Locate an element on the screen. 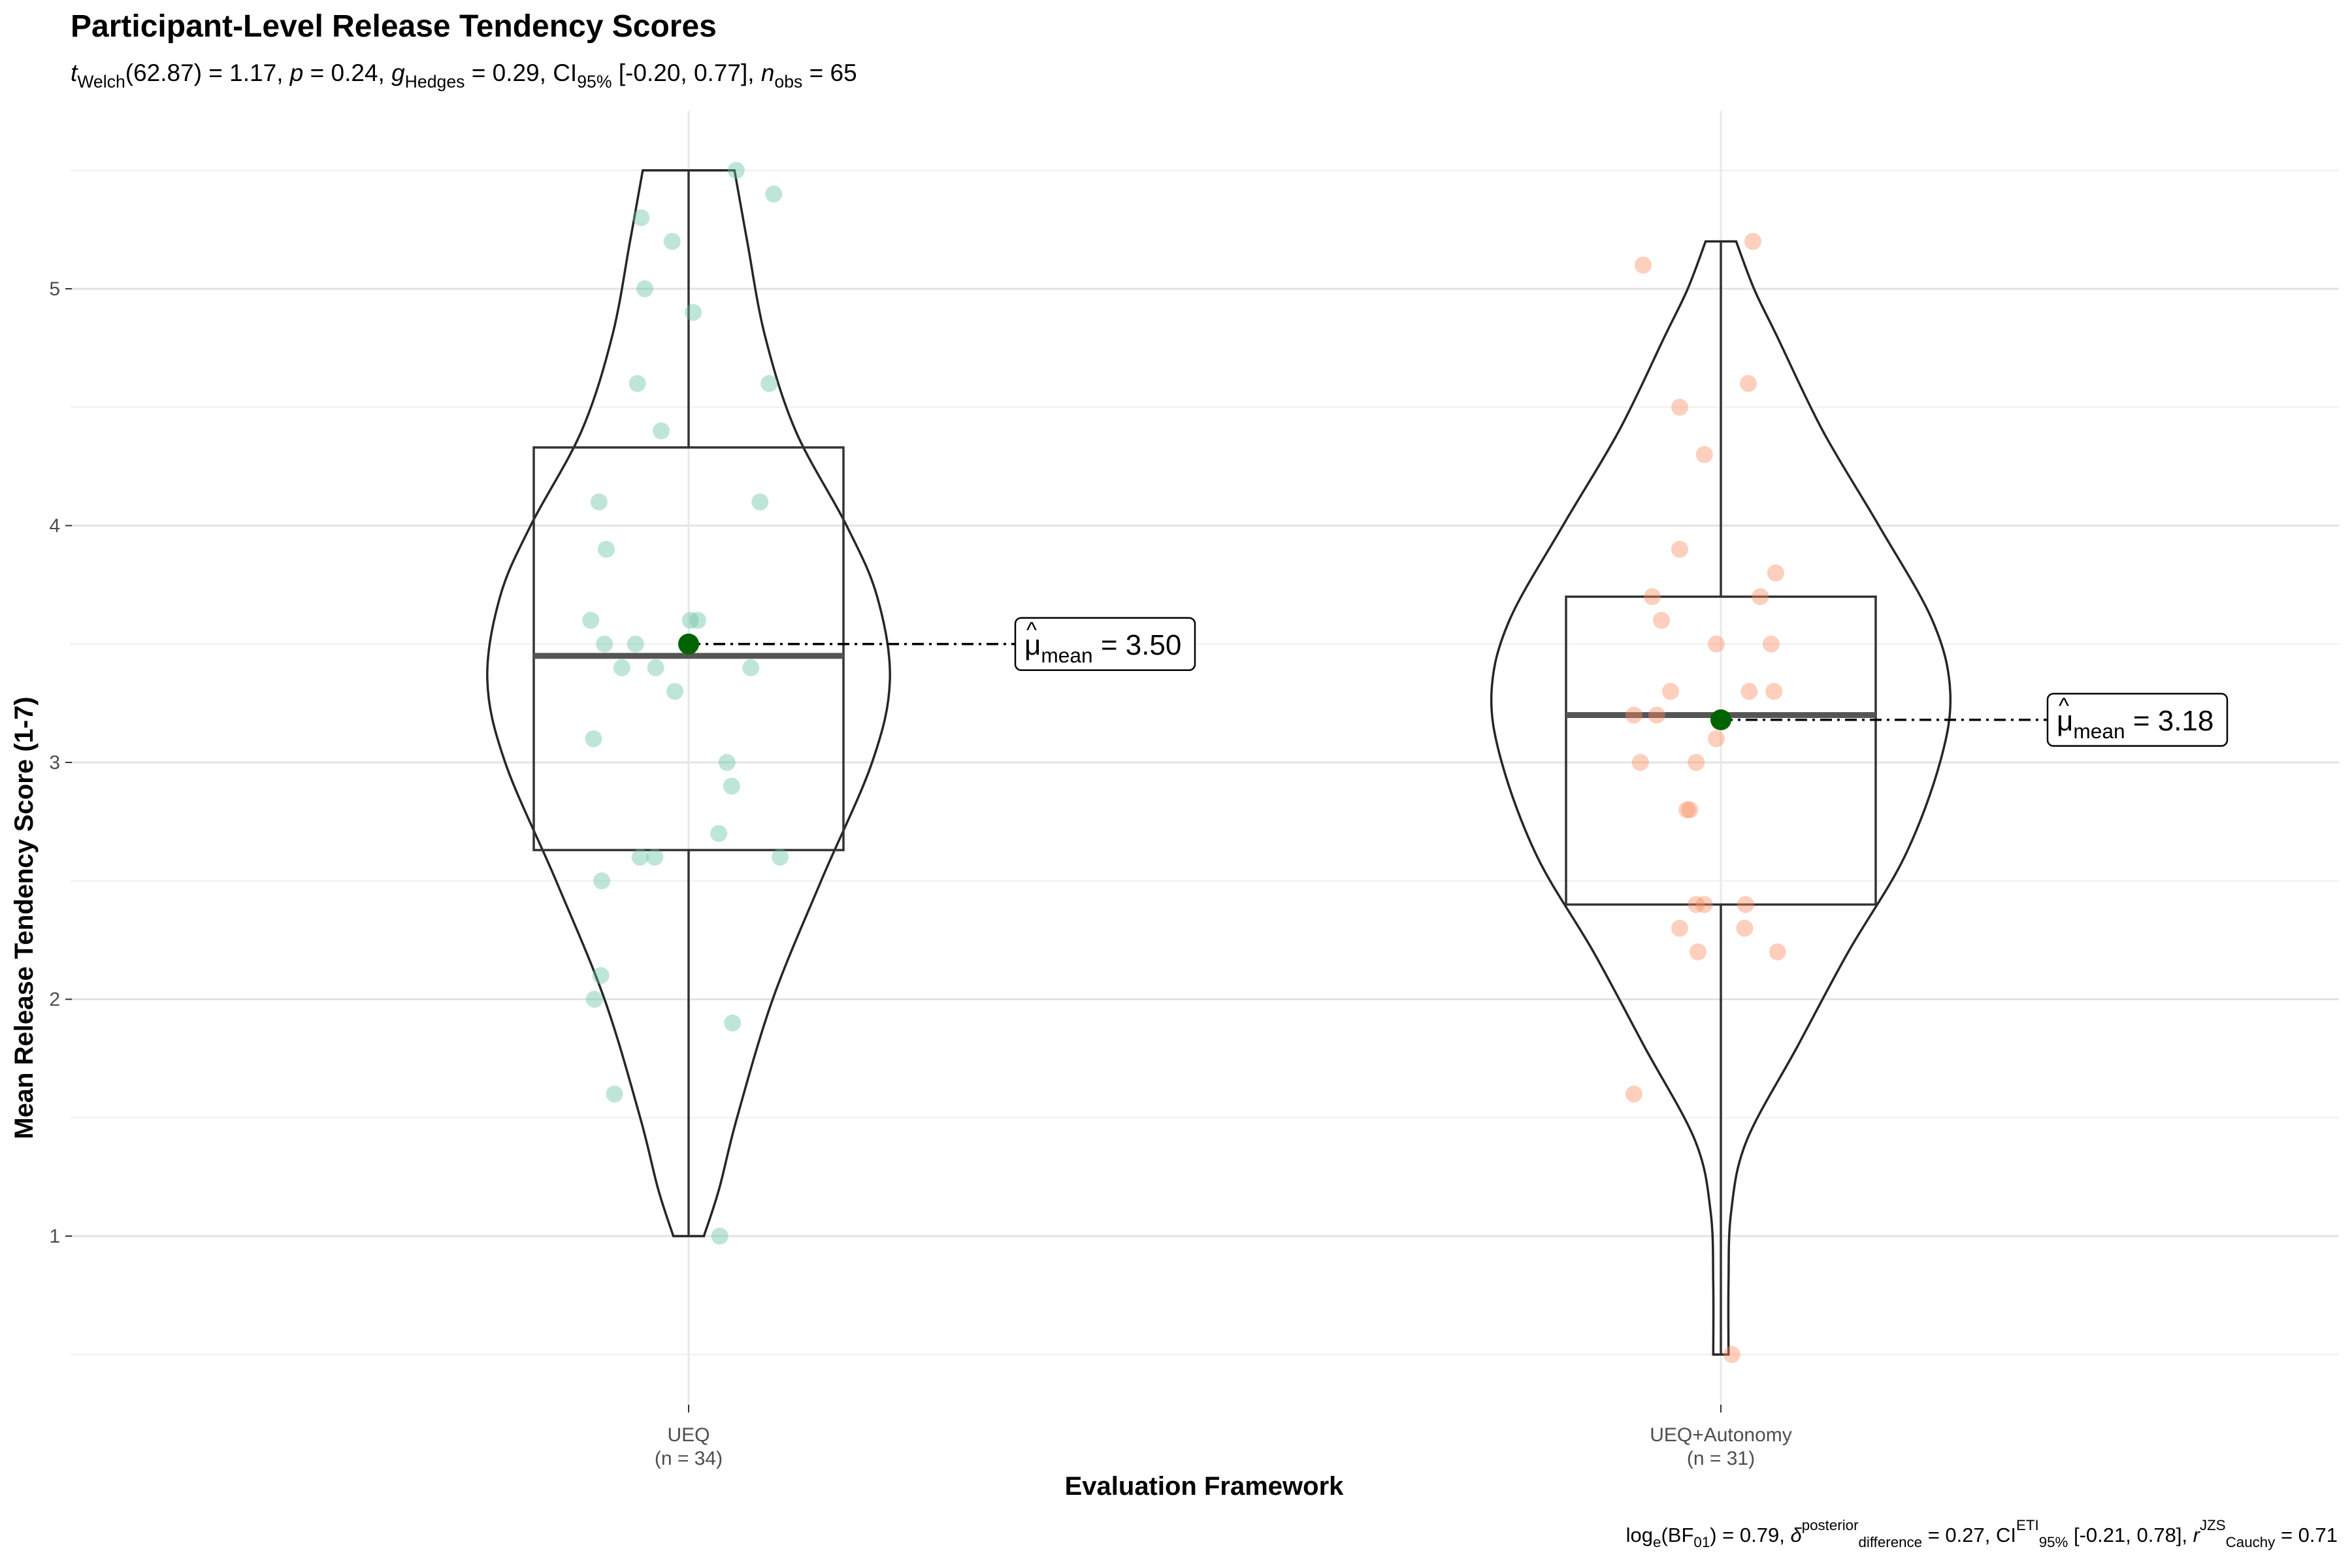 The image size is (2352, 1568). y-tick-label: 1 is located at coordinates (54, 1236).